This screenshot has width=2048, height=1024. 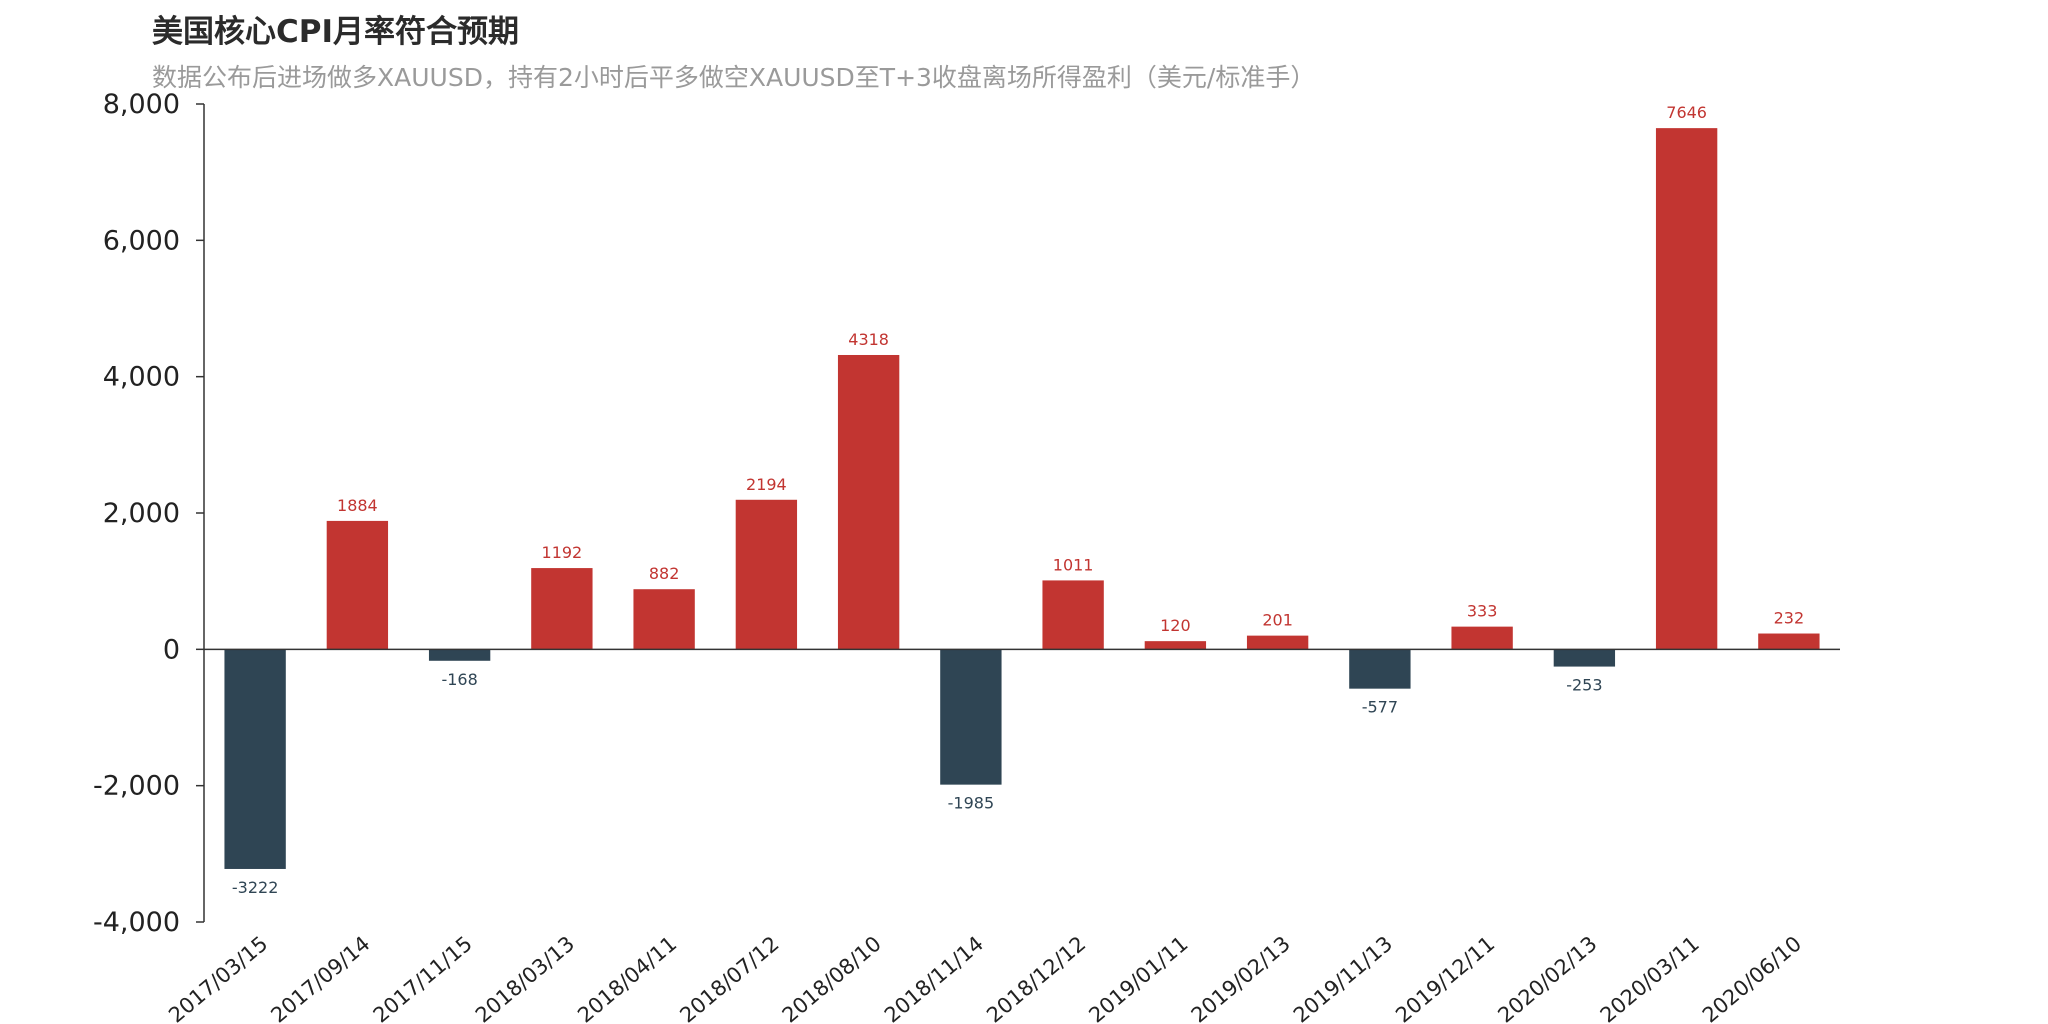 What do you see at coordinates (1073, 564) in the screenshot?
I see `bar-value-label: 1011` at bounding box center [1073, 564].